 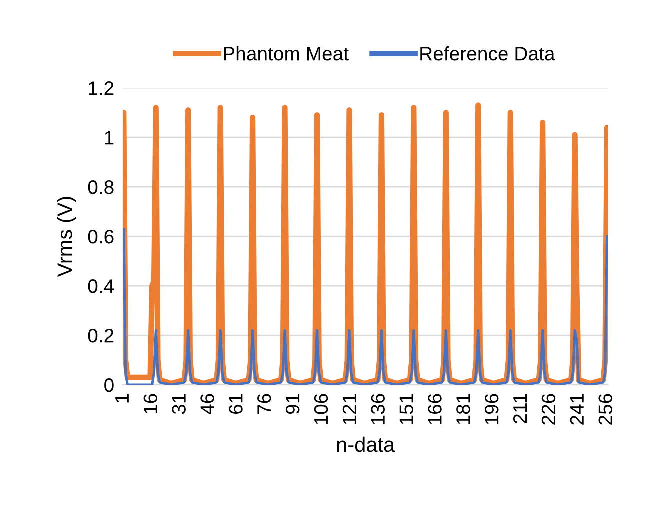 What do you see at coordinates (491, 409) in the screenshot?
I see `x-tick-label: 196` at bounding box center [491, 409].